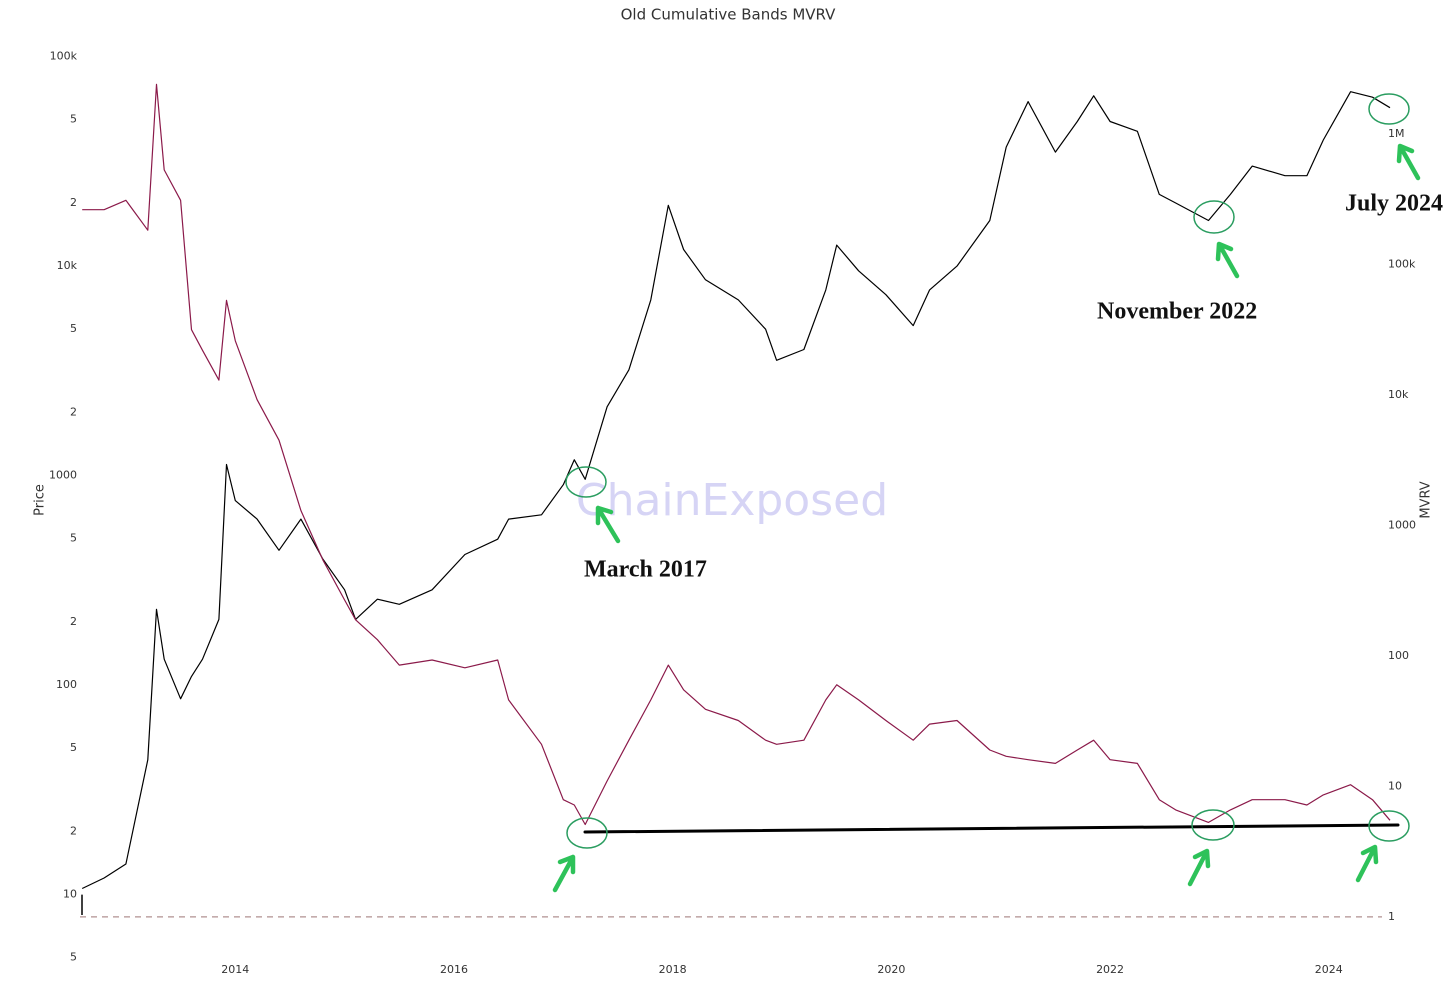 This screenshot has width=1456, height=987. Describe the element at coordinates (645, 570) in the screenshot. I see `annotation: March 2017` at that location.